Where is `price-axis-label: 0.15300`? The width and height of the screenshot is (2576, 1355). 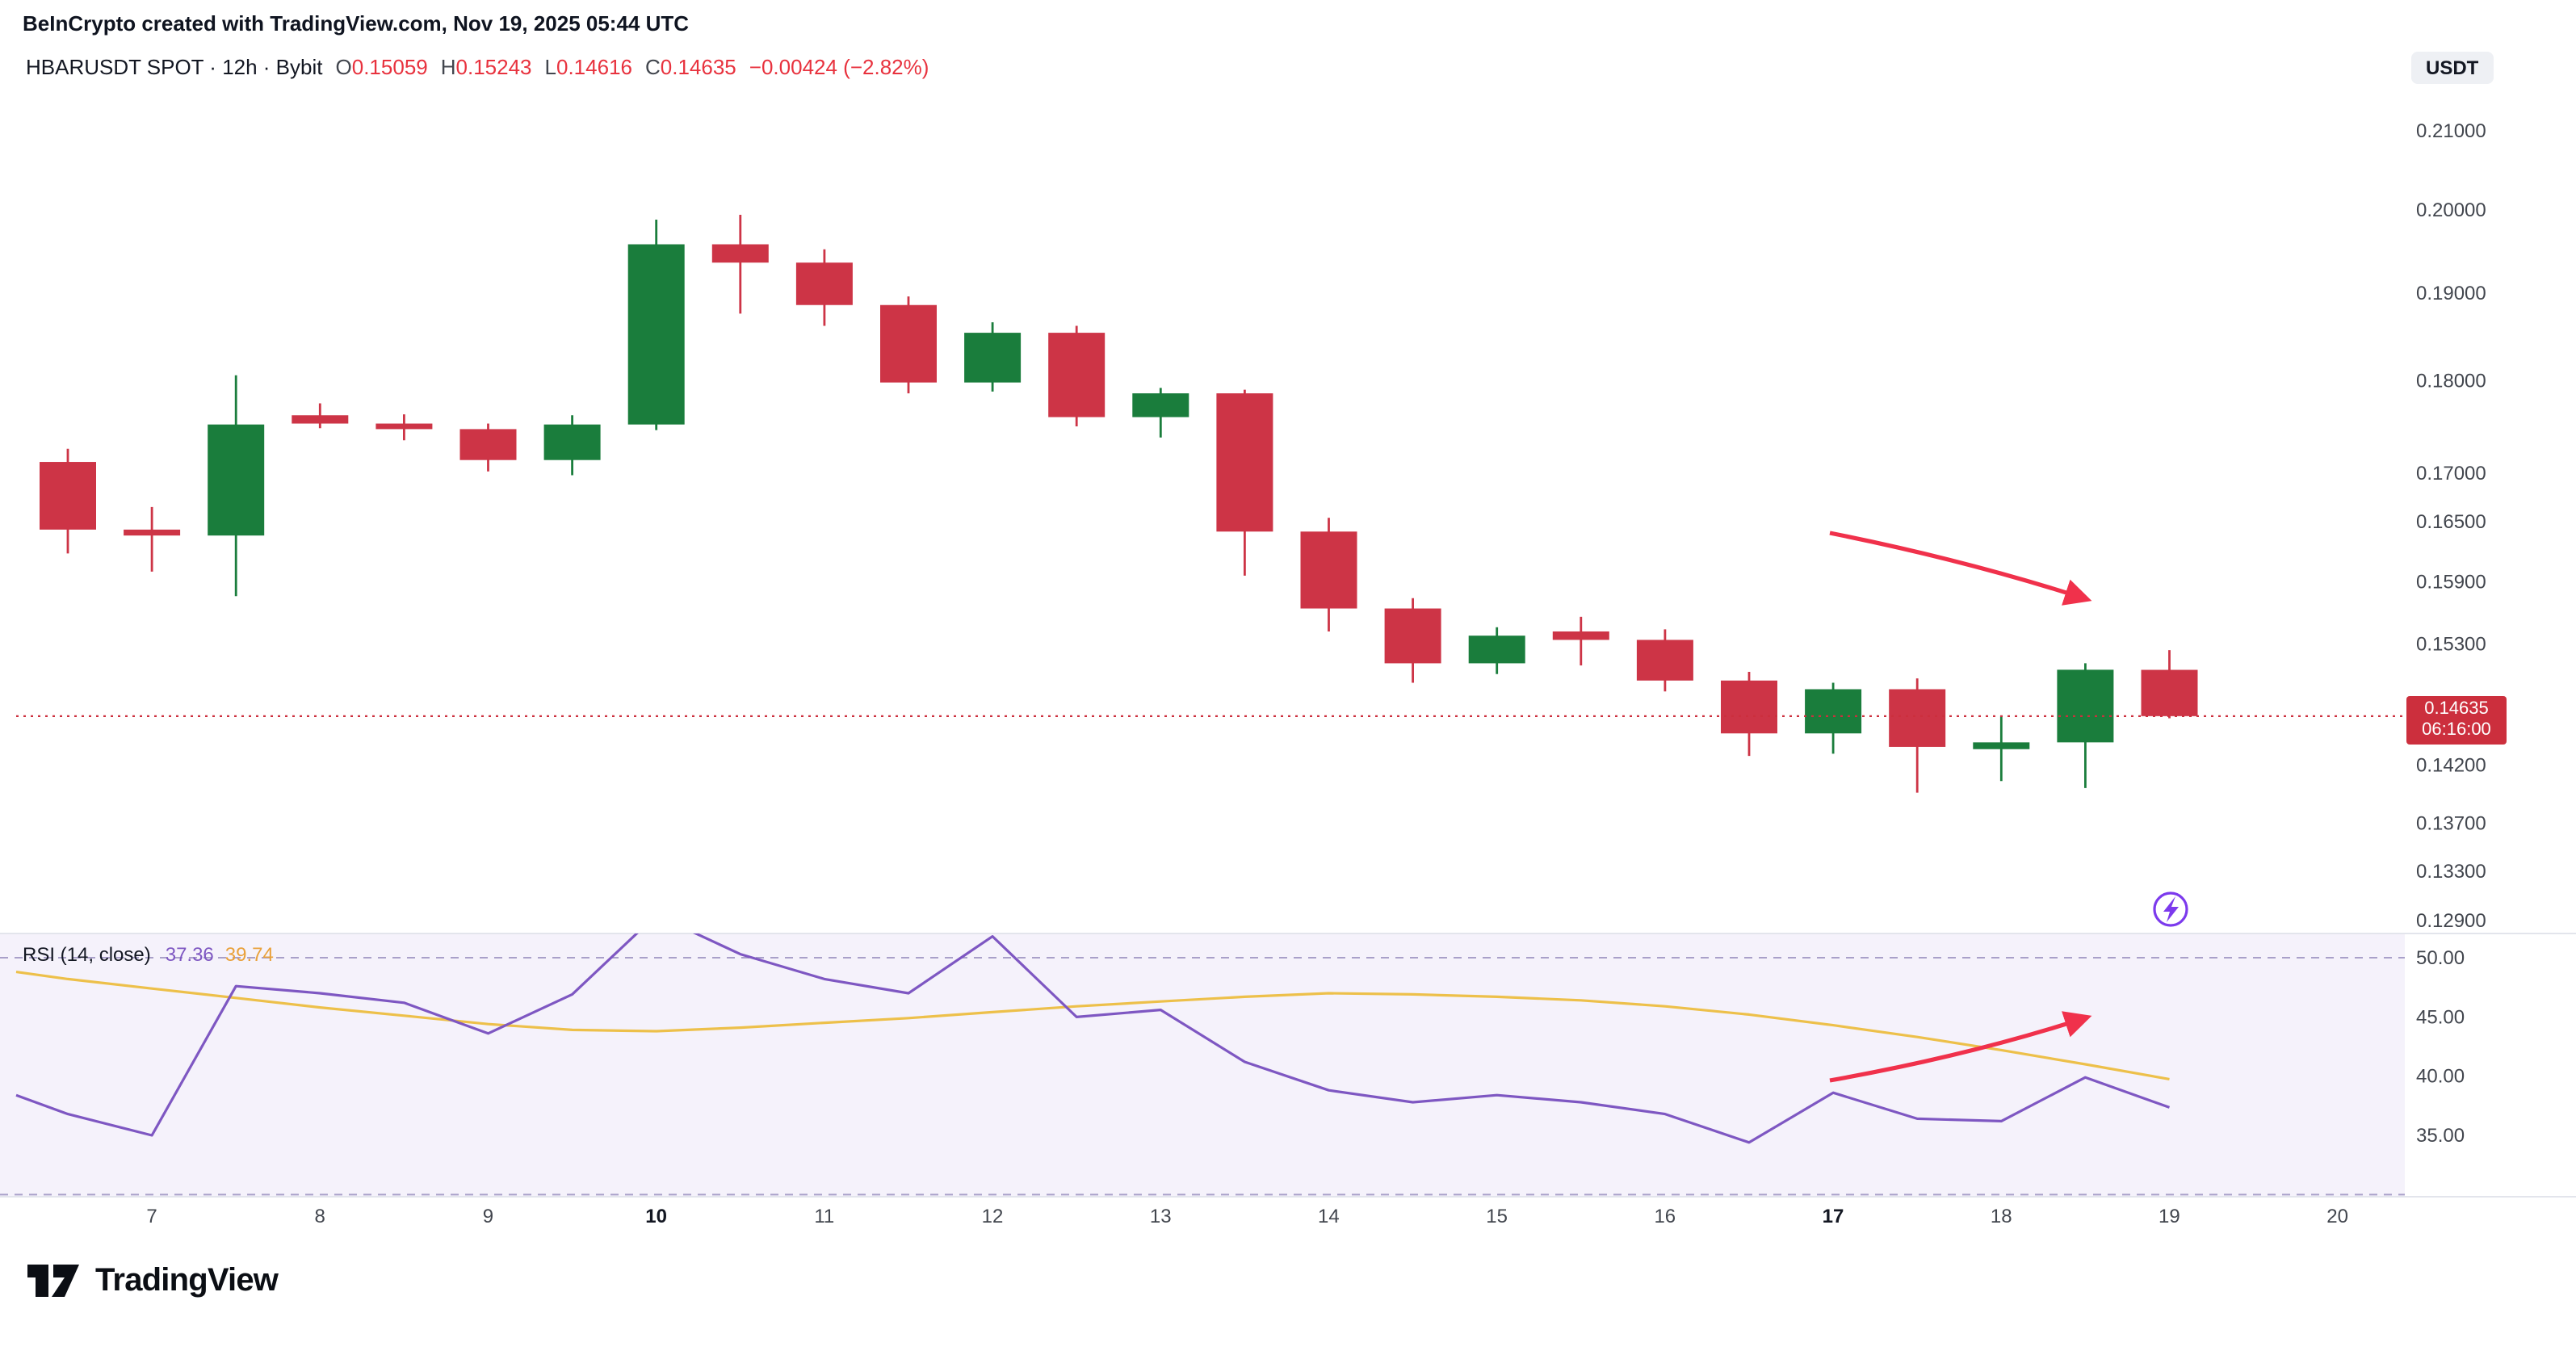 price-axis-label: 0.15300 is located at coordinates (2451, 645).